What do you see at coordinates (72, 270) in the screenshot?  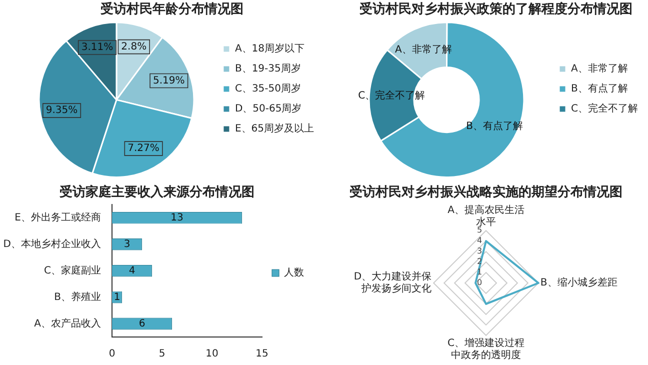 I see `y-tick-label: C、家庭副业` at bounding box center [72, 270].